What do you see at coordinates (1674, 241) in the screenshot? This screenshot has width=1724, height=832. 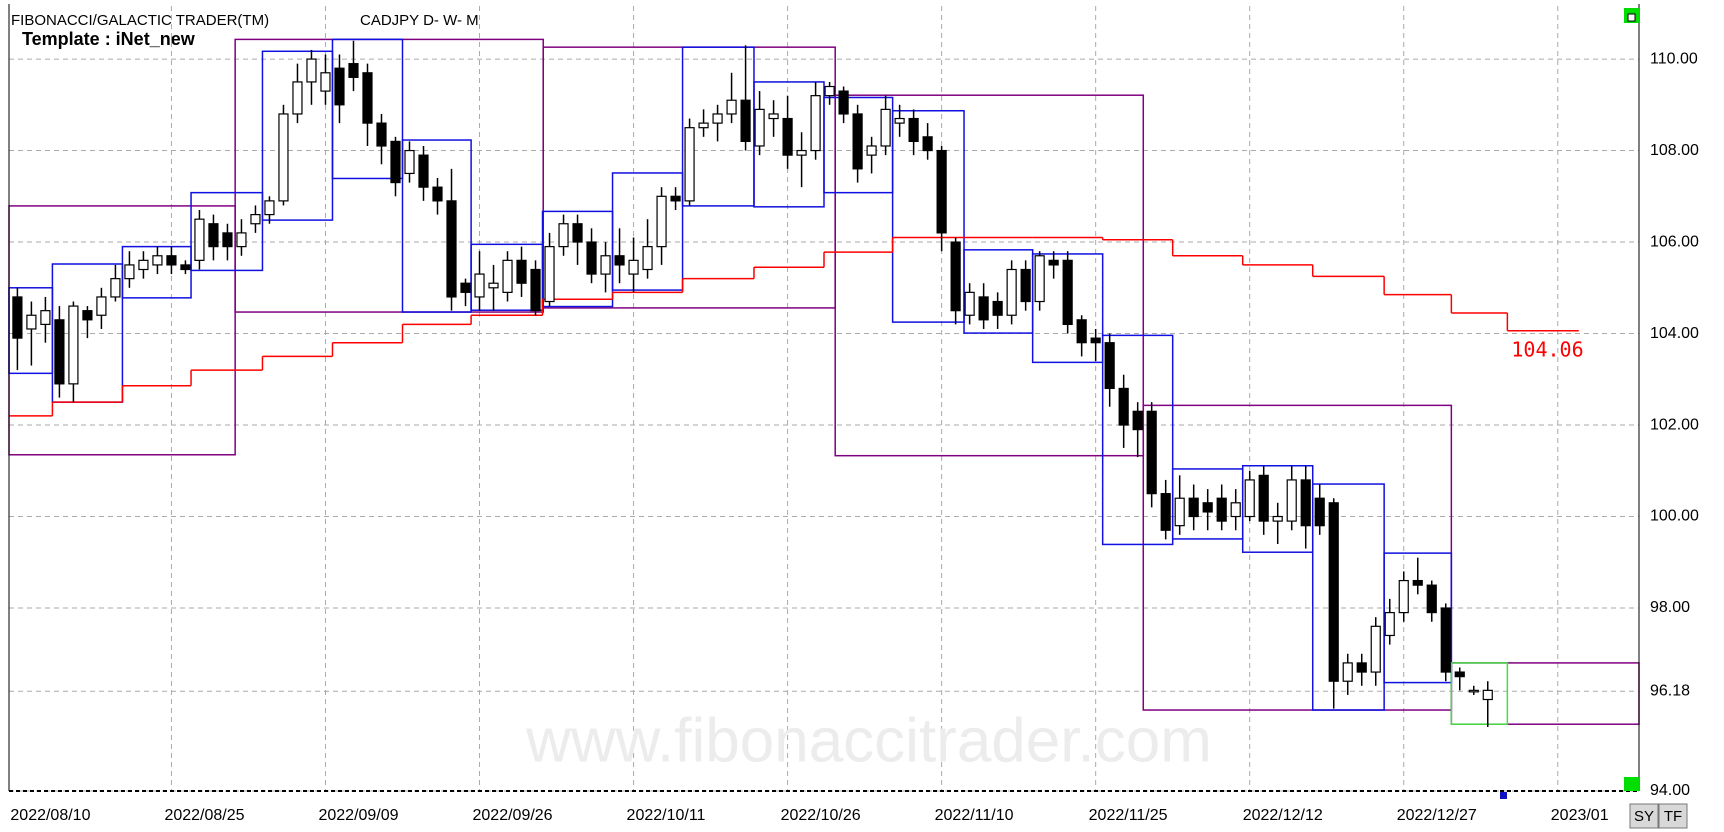 I see `y-tick-label: 106.00` at bounding box center [1674, 241].